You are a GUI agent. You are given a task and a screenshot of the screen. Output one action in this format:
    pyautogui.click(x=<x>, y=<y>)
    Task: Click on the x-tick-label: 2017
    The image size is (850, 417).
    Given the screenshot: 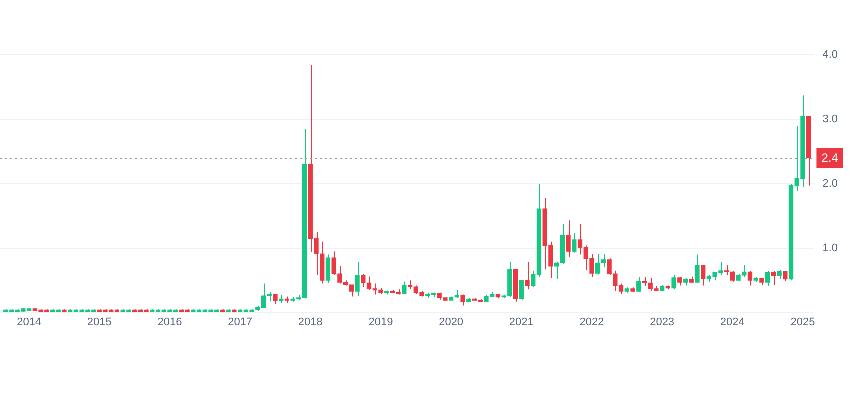 What is the action you would take?
    pyautogui.click(x=240, y=322)
    